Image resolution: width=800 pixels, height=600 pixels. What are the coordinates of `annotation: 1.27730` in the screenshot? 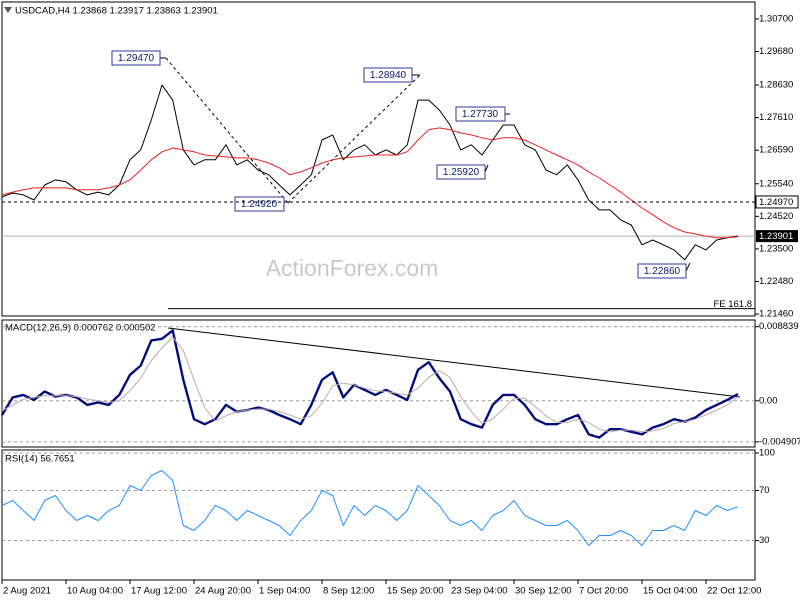 It's located at (480, 114).